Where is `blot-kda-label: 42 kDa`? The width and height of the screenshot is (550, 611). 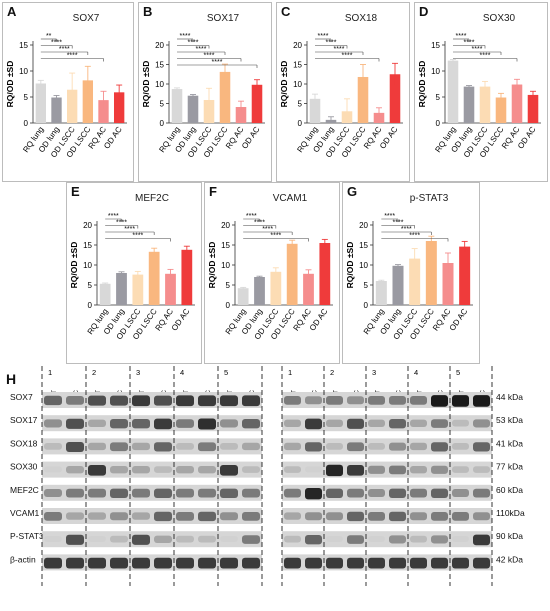 blot-kda-label: 42 kDa is located at coordinates (509, 559).